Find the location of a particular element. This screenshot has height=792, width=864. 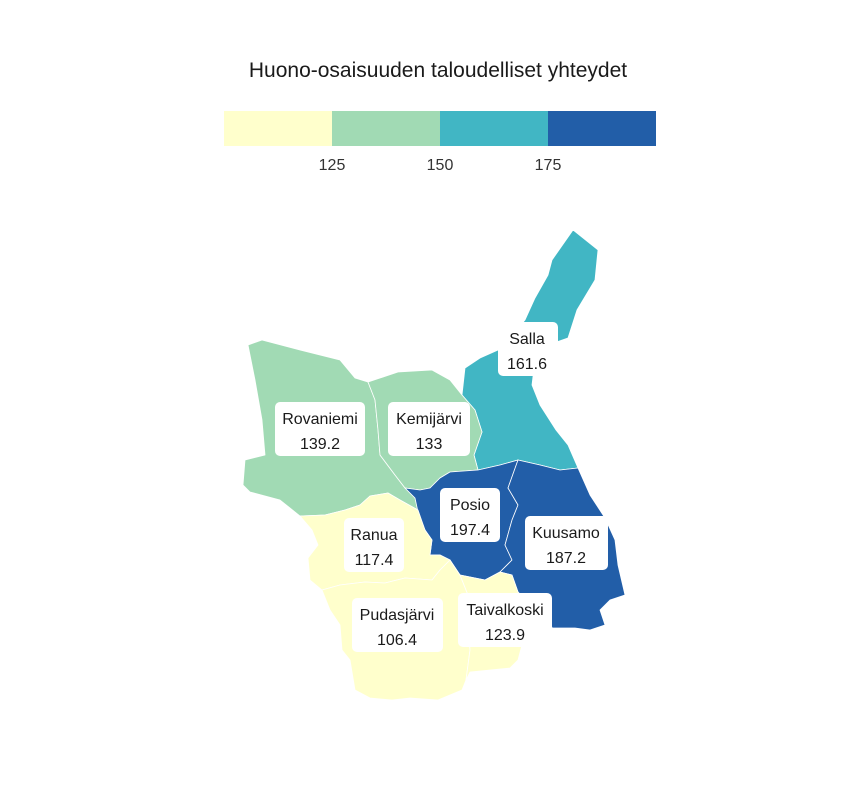

color-legend: 125 150 175 is located at coordinates (440, 142).